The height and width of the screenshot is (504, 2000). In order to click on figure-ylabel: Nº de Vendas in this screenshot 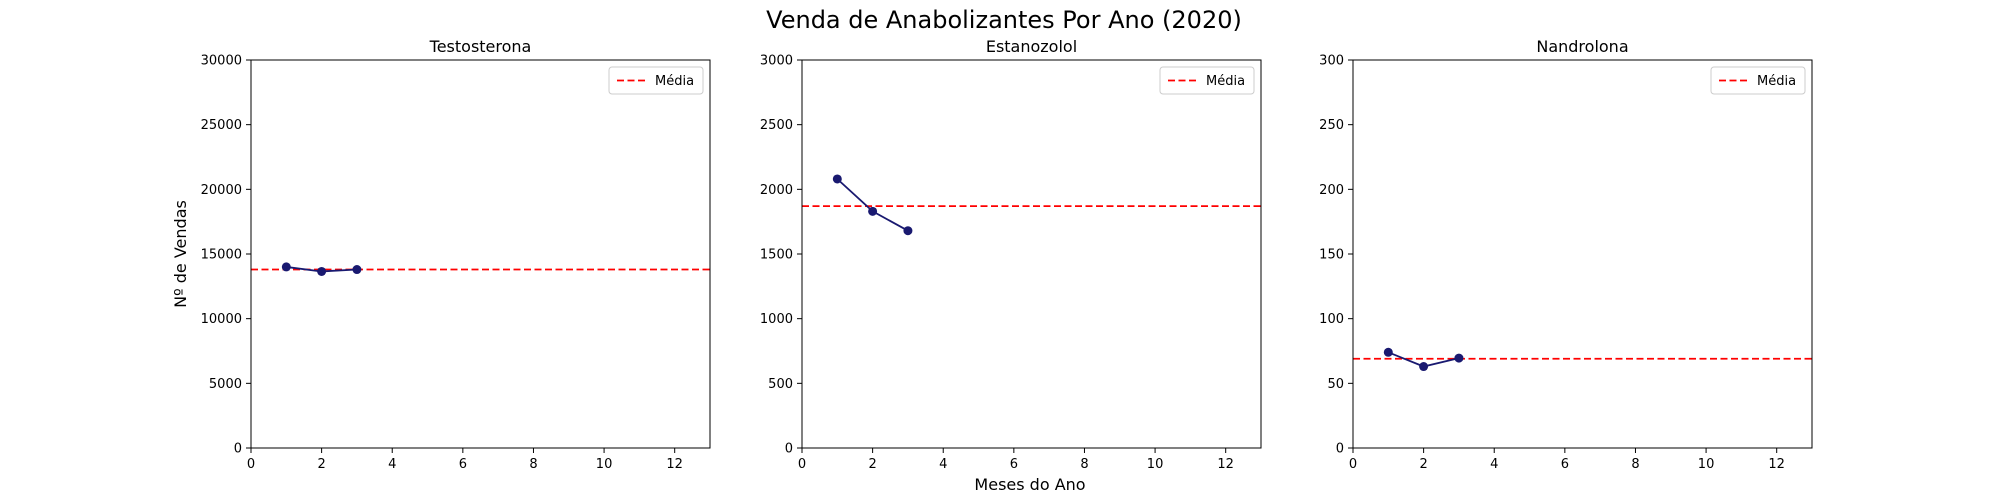, I will do `click(180, 254)`.